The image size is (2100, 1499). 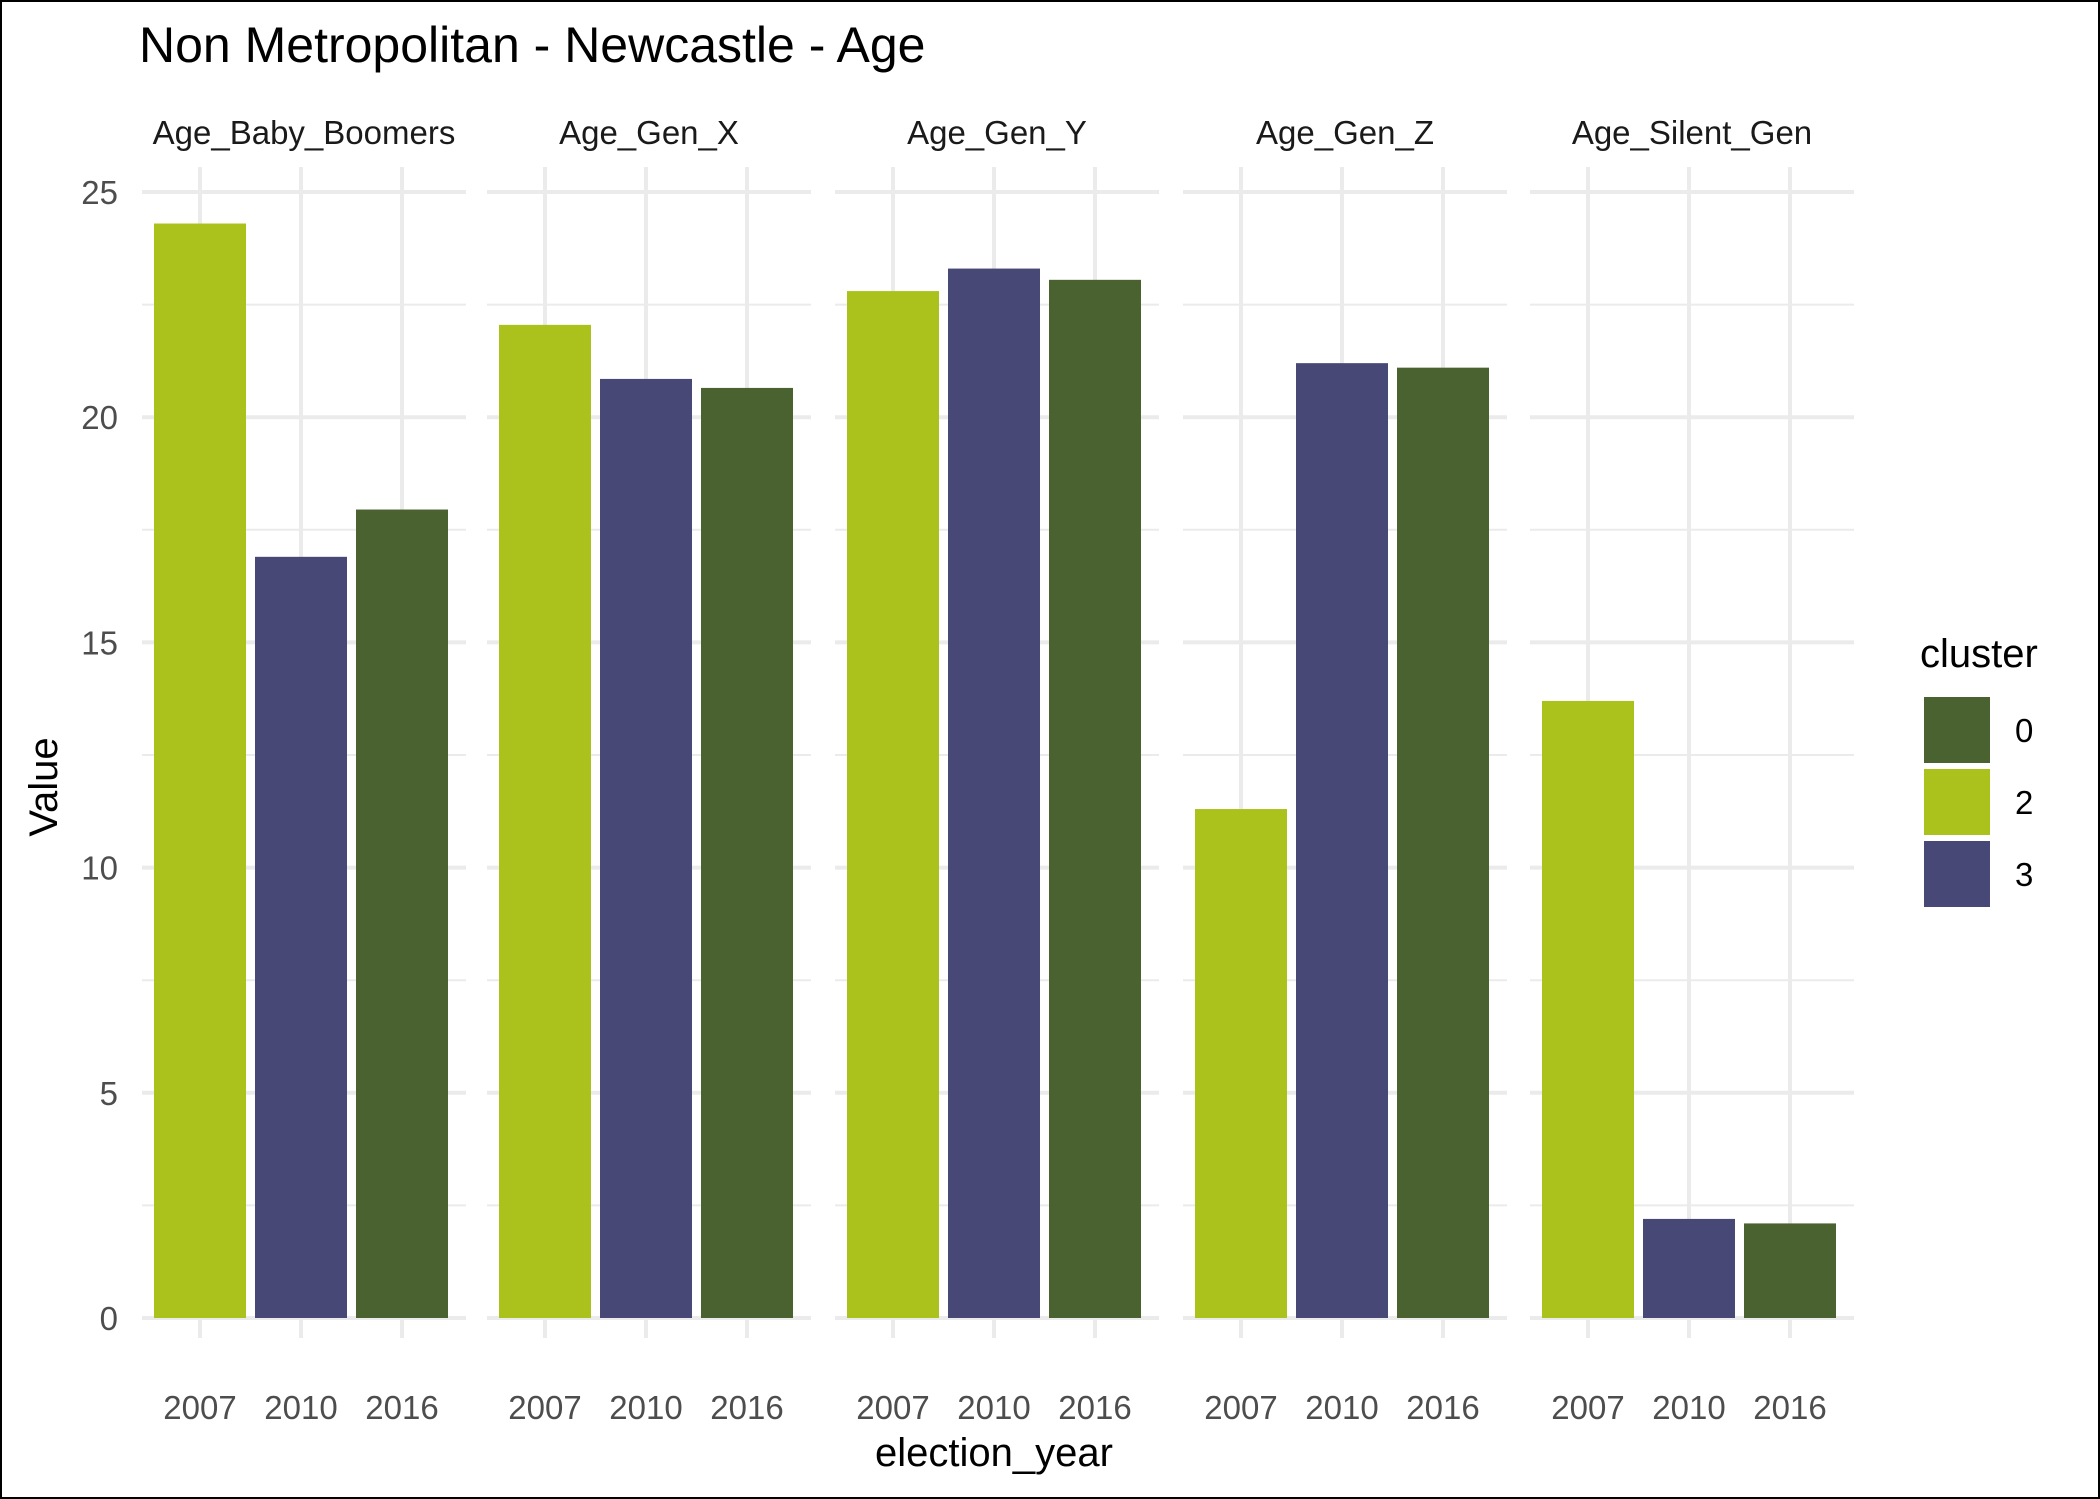 I want to click on y-tick-label: 20, so click(x=99, y=417).